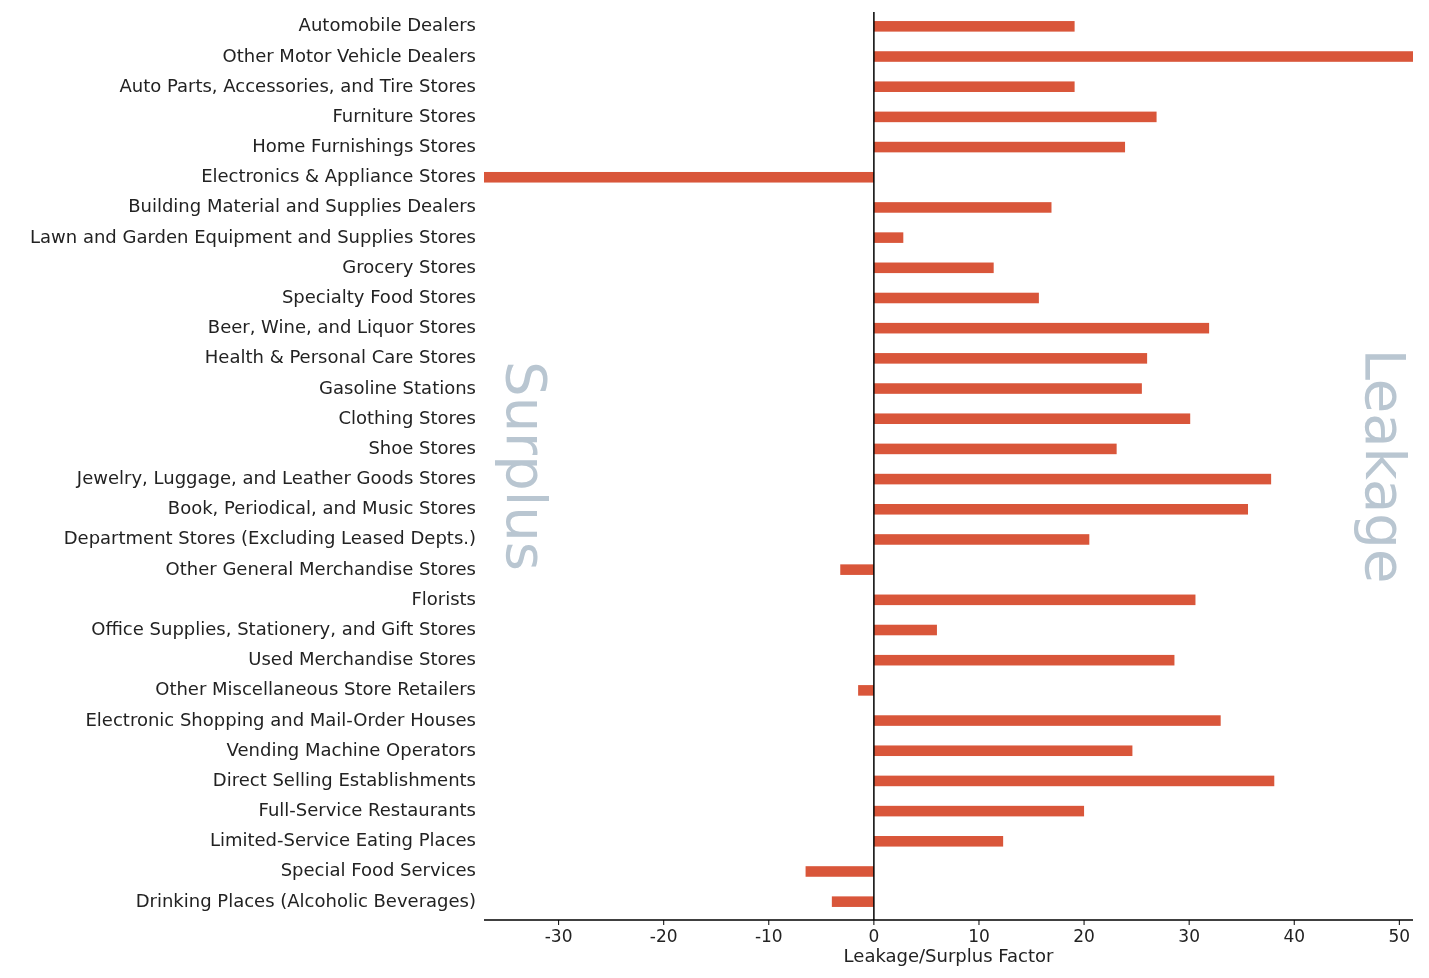 The height and width of the screenshot is (978, 1429). Describe the element at coordinates (283, 629) in the screenshot. I see `y-tick-label: Office Supplies, Stationery, and Gift Stores` at that location.